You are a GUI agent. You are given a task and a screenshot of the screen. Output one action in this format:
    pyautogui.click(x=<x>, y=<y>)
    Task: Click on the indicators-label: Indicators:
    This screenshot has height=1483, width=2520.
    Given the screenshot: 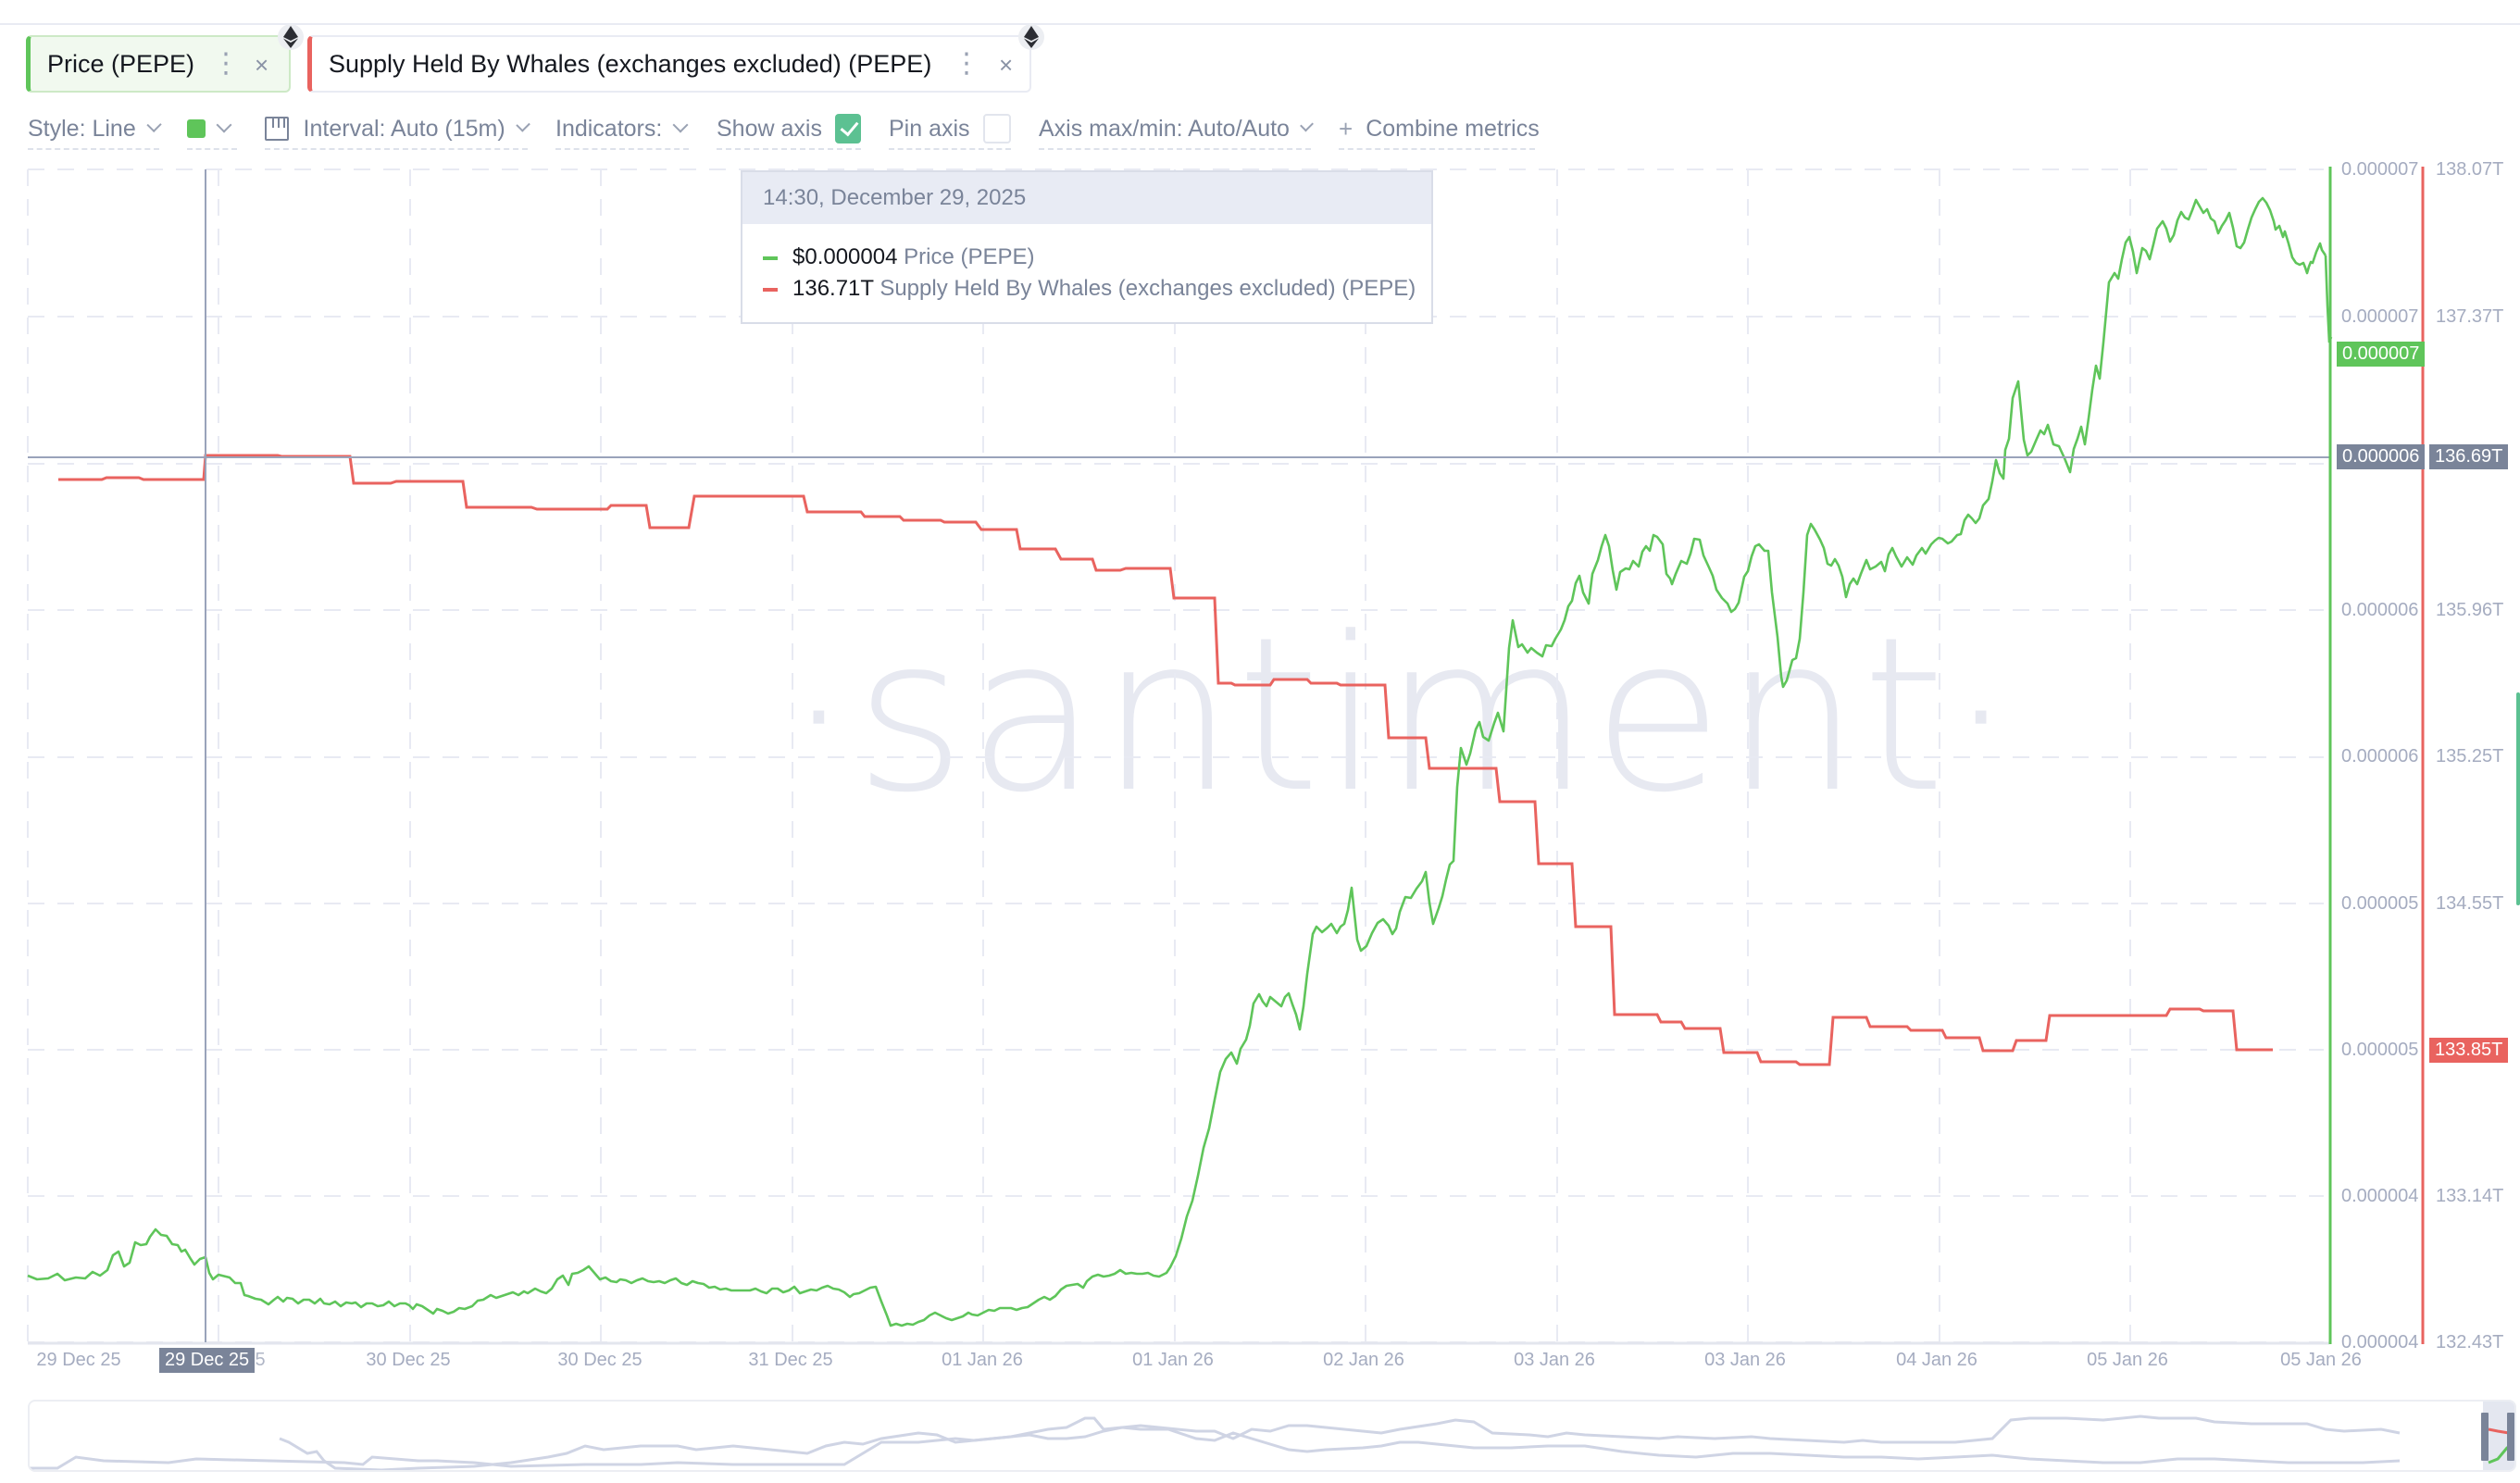 What is the action you would take?
    pyautogui.click(x=609, y=128)
    